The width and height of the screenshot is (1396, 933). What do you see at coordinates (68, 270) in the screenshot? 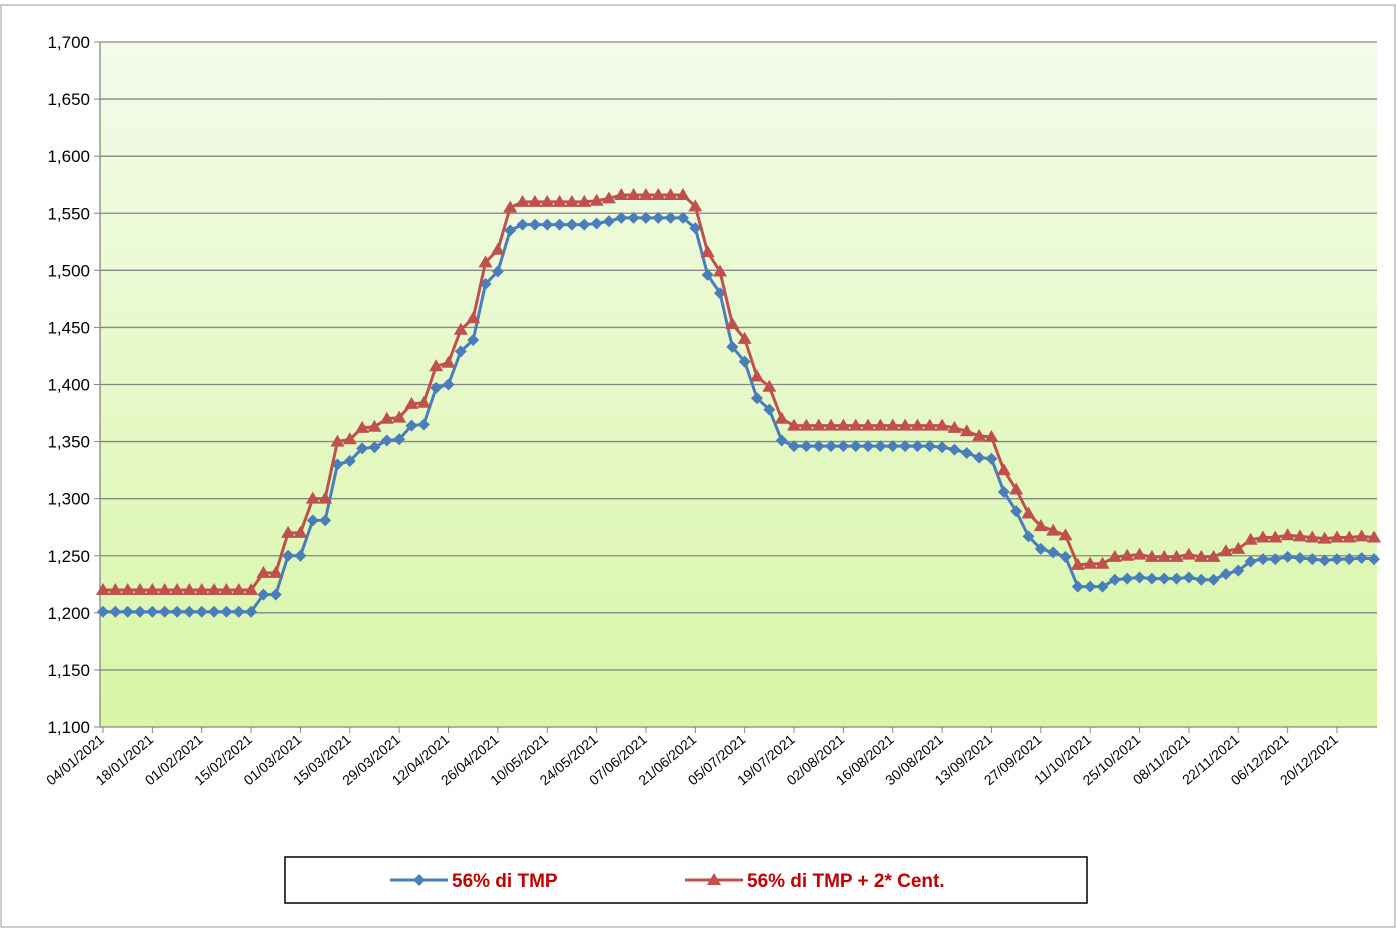
I see `y-tick-label: 1,500` at bounding box center [68, 270].